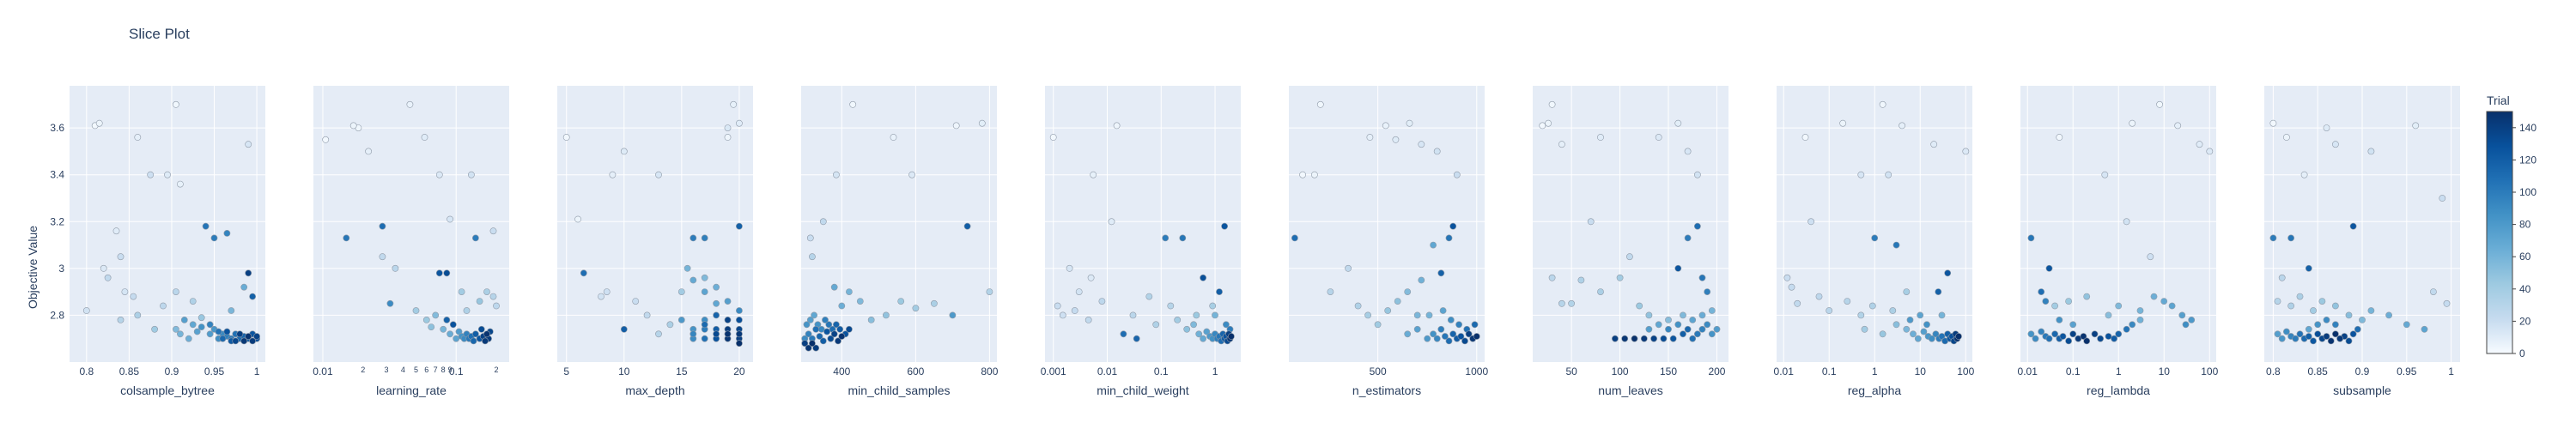 This screenshot has height=429, width=2576. What do you see at coordinates (2522, 353) in the screenshot?
I see `colorbar-tick-label: 0` at bounding box center [2522, 353].